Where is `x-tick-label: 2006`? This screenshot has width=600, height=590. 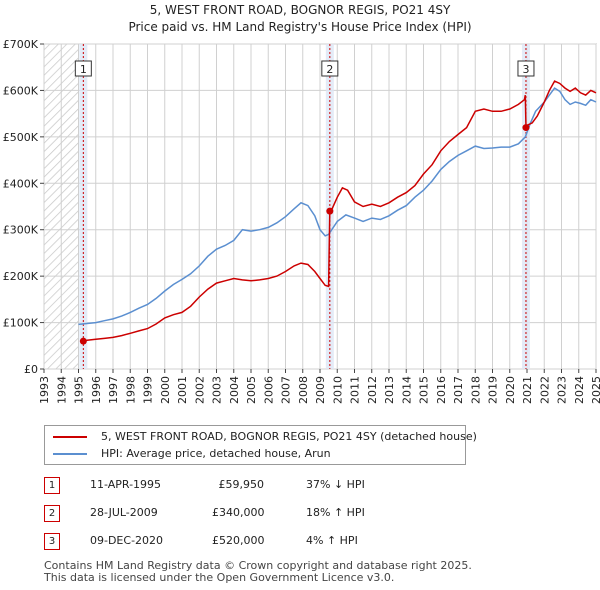
x-tick-label: 2006 is located at coordinates (268, 390).